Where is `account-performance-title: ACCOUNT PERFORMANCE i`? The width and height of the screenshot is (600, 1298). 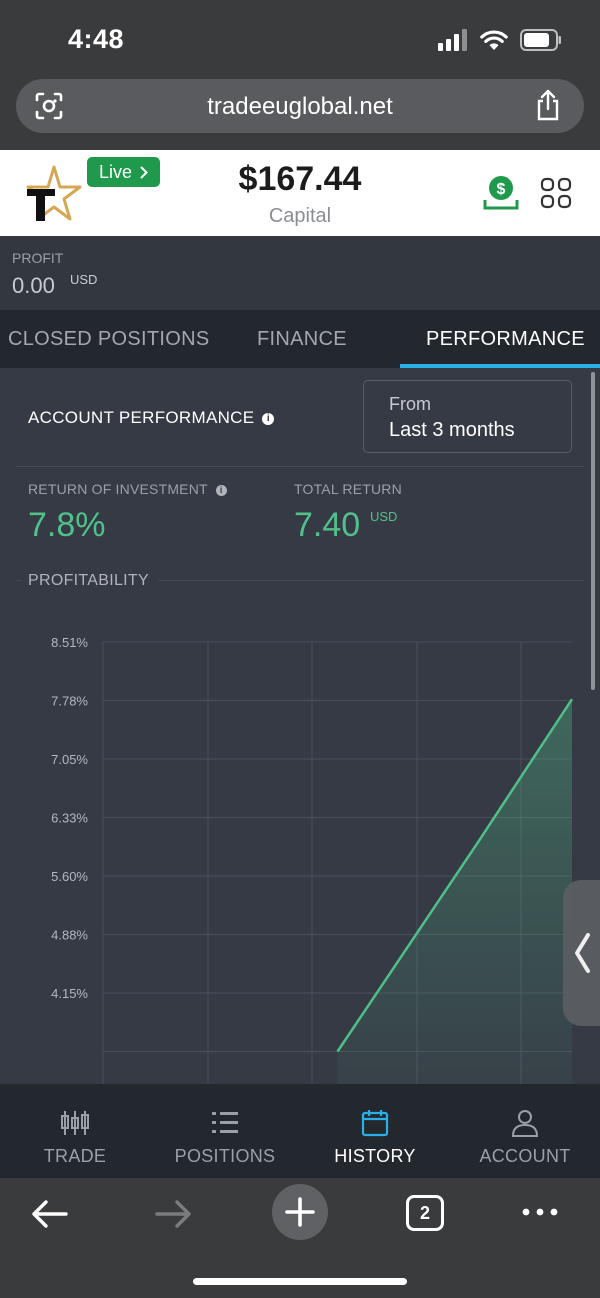
account-performance-title: ACCOUNT PERFORMANCE i is located at coordinates (151, 418).